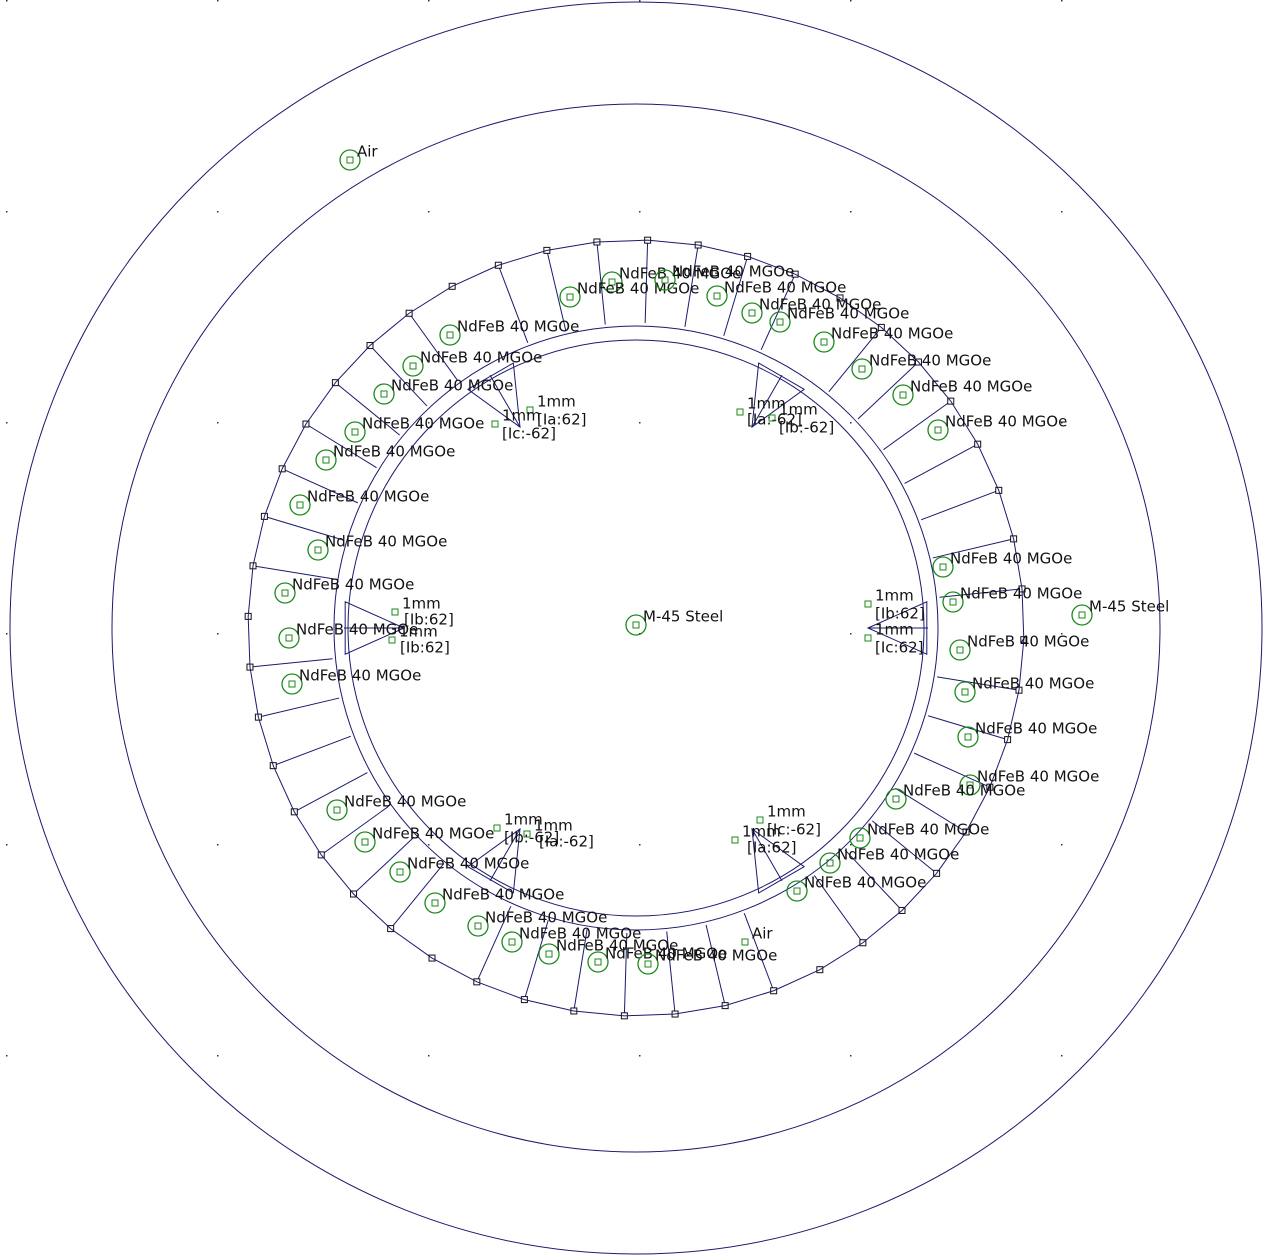  I want to click on block-label: [Ia:62], so click(561, 420).